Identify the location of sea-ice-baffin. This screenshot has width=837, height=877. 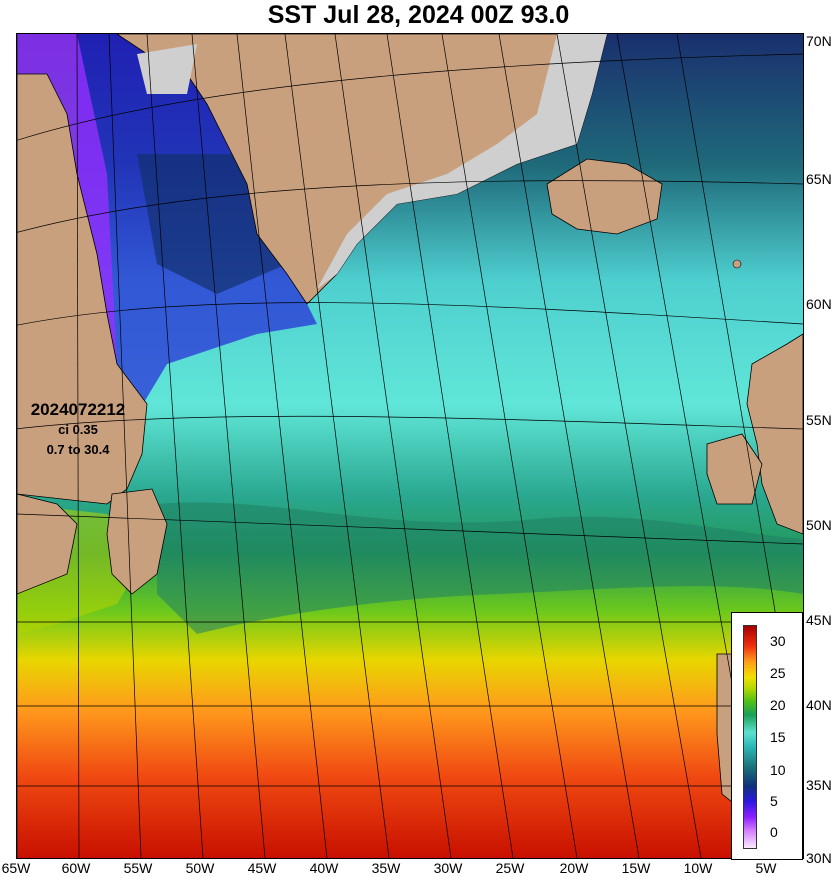
(167, 69).